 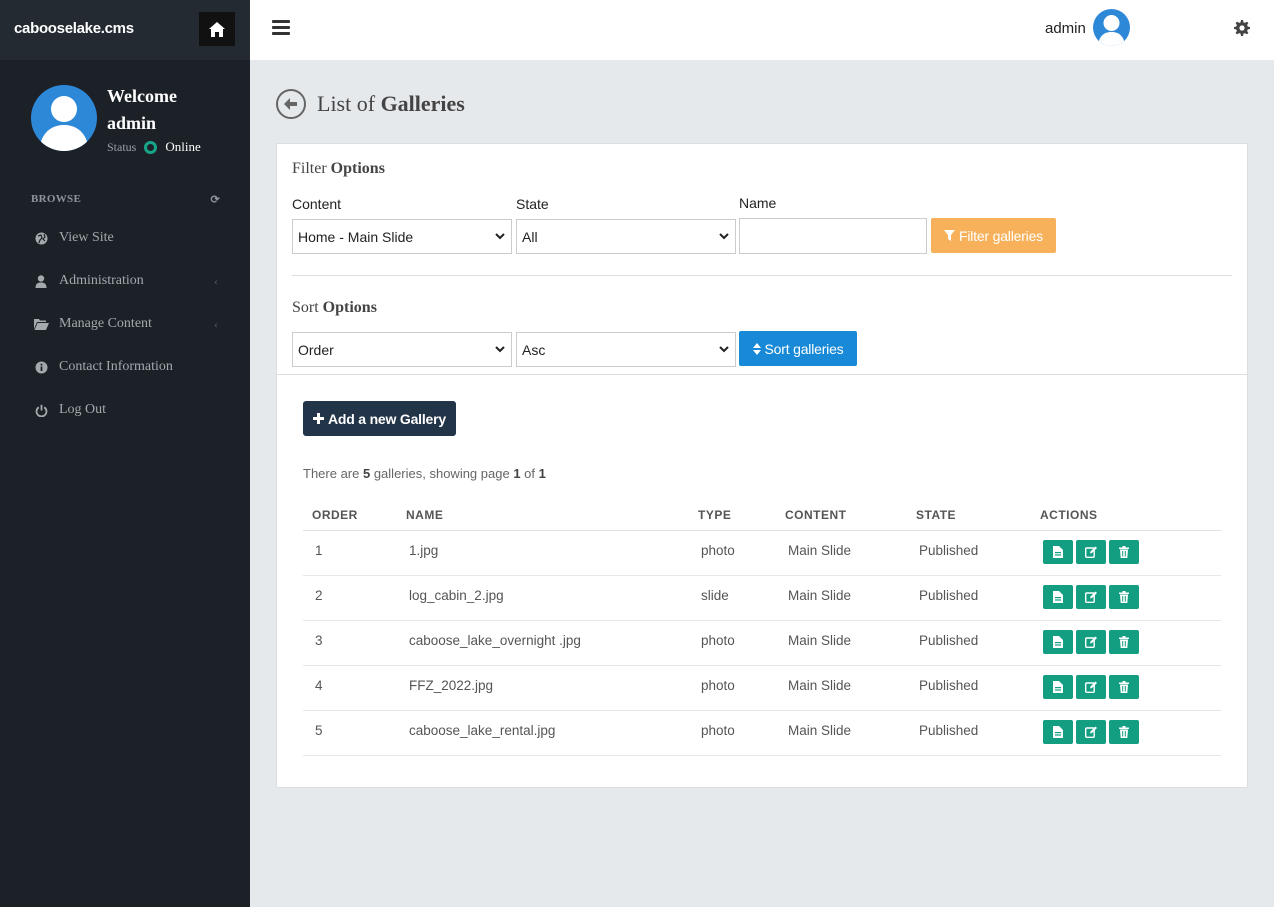 What do you see at coordinates (74, 28) in the screenshot?
I see `brand-logo: cabooselake.cms` at bounding box center [74, 28].